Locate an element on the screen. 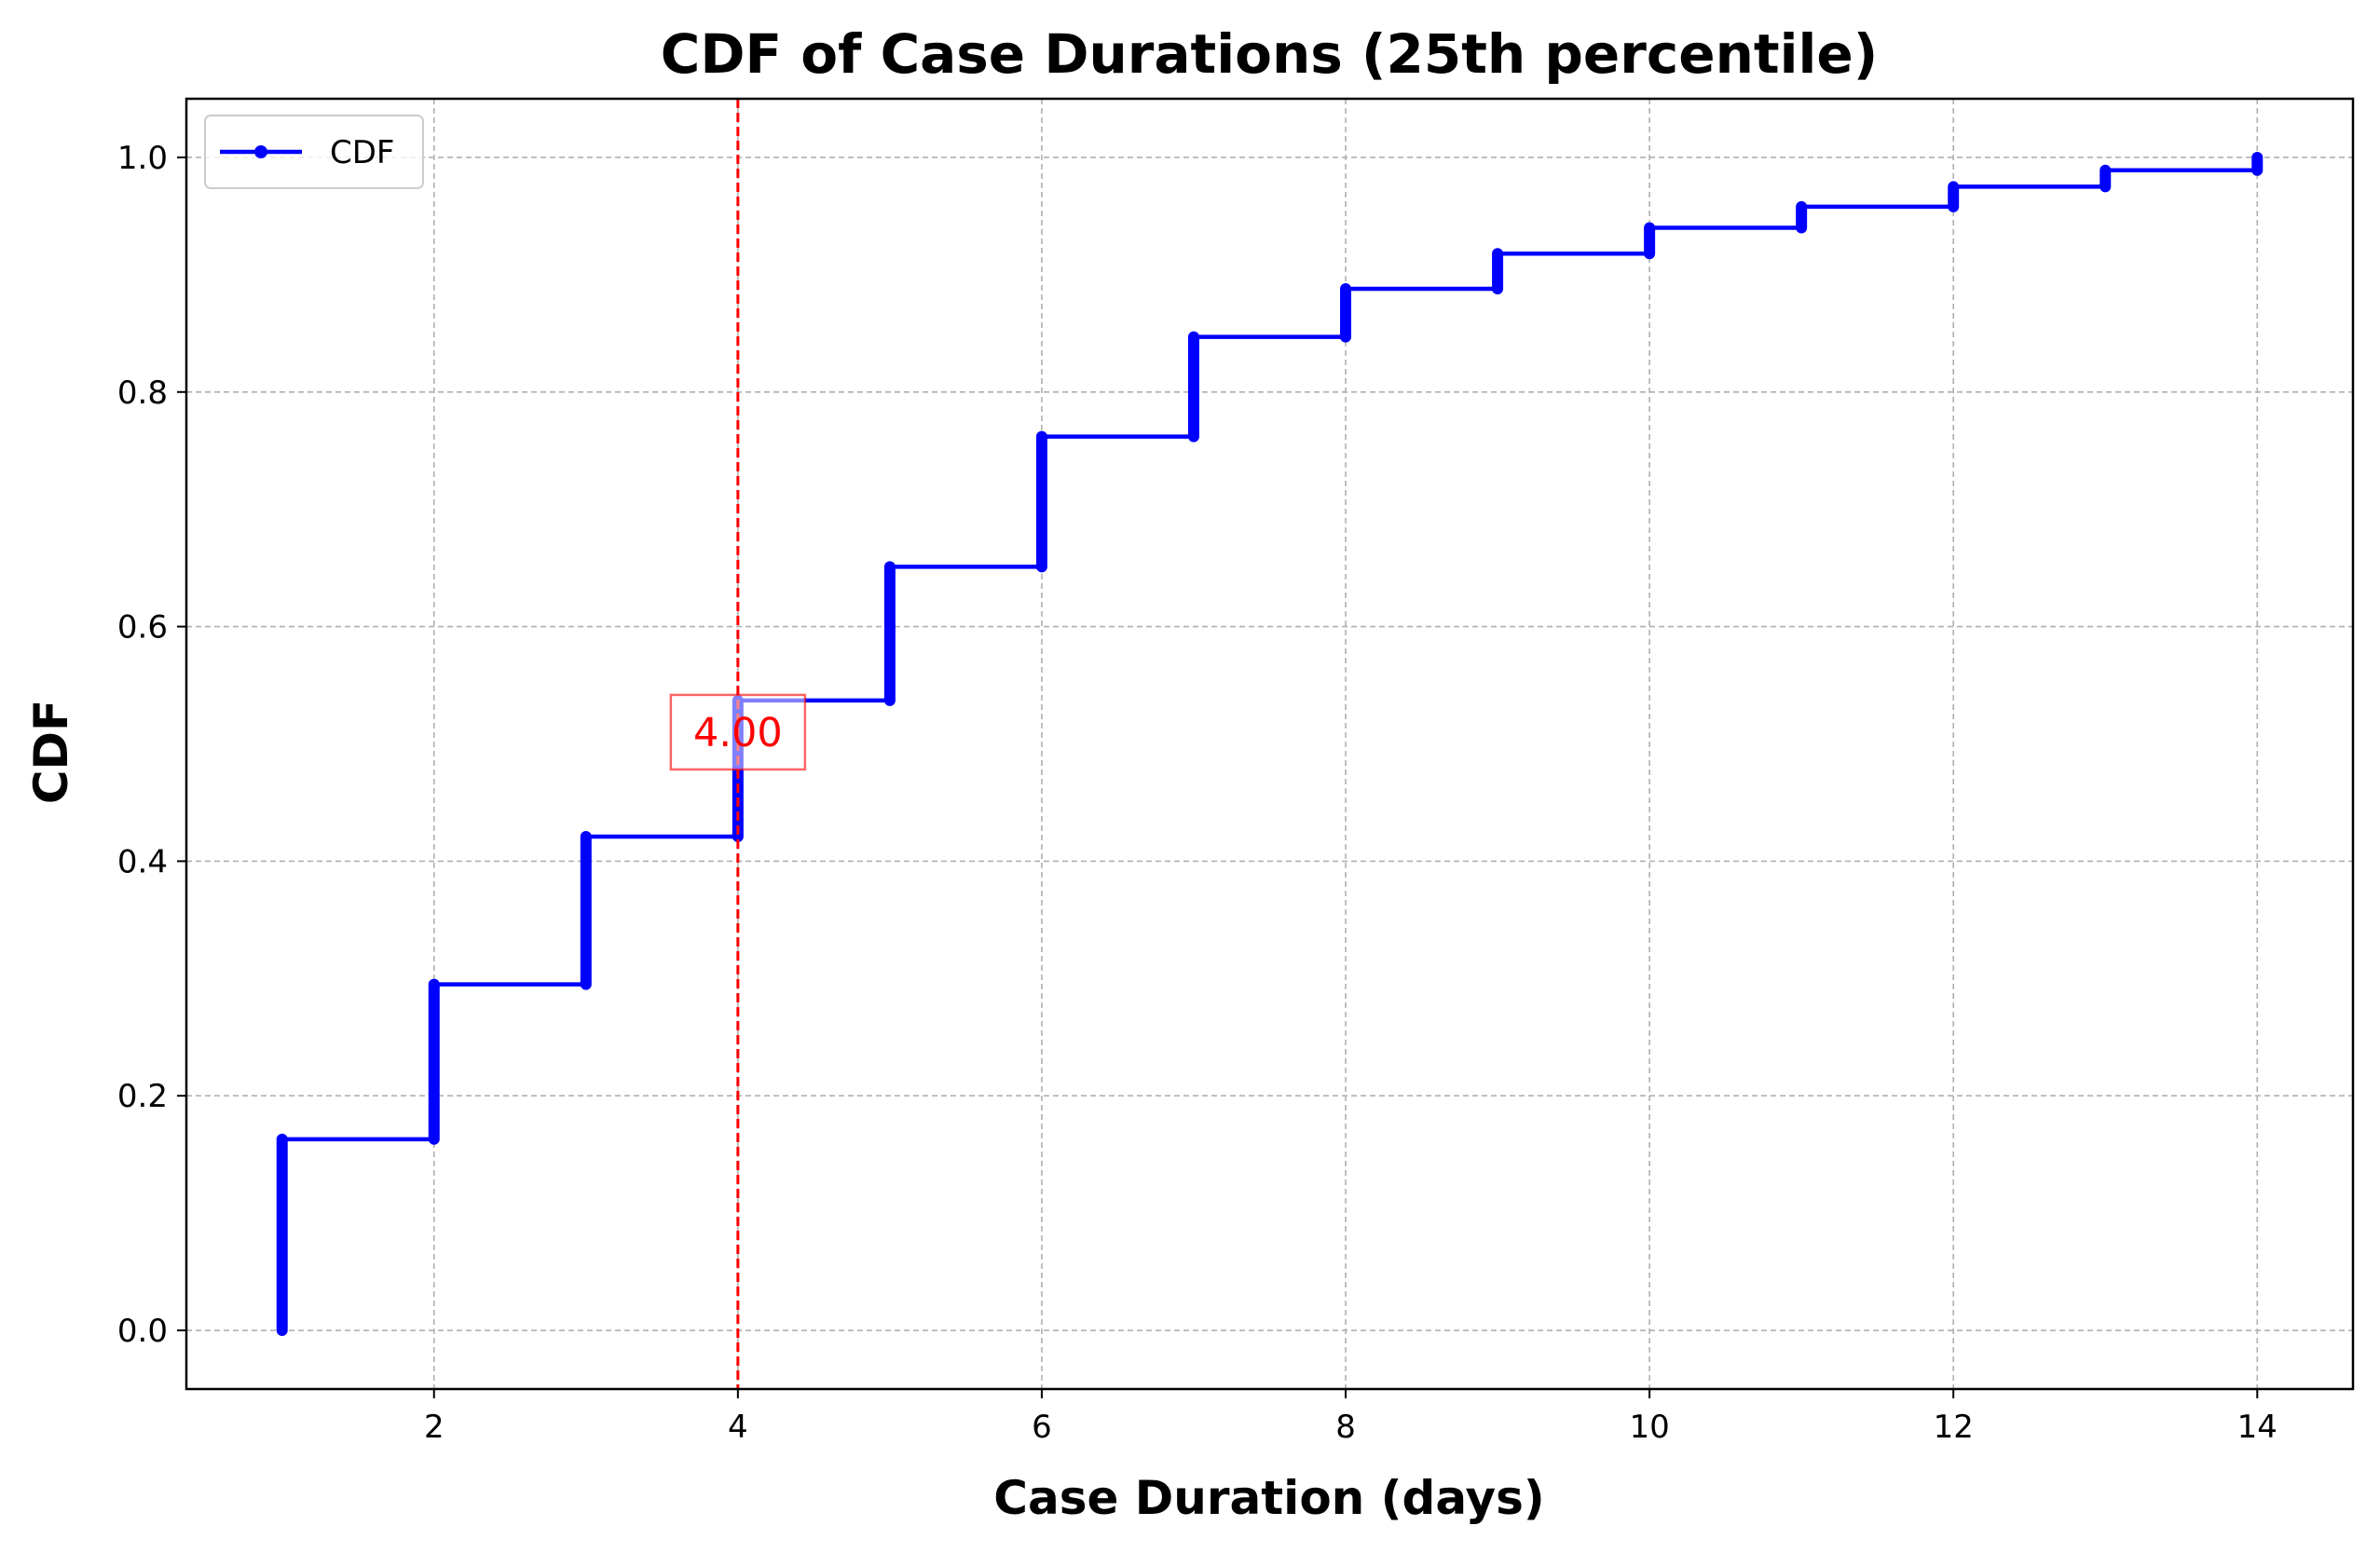 The width and height of the screenshot is (2380, 1553). y-tick-label: 0.4 is located at coordinates (142, 861).